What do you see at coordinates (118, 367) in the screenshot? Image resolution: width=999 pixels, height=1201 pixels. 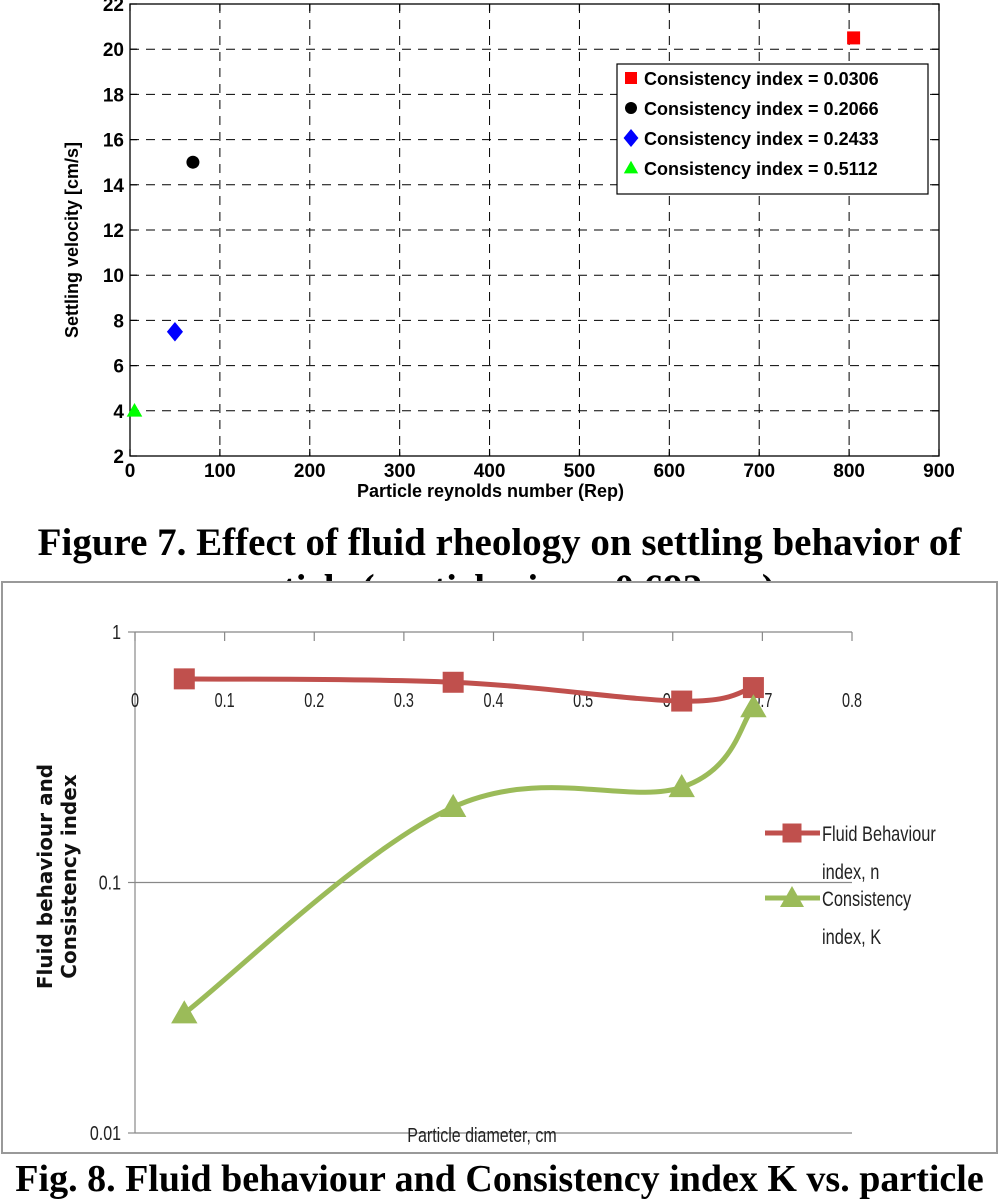 I see `y-tick-label: 6` at bounding box center [118, 367].